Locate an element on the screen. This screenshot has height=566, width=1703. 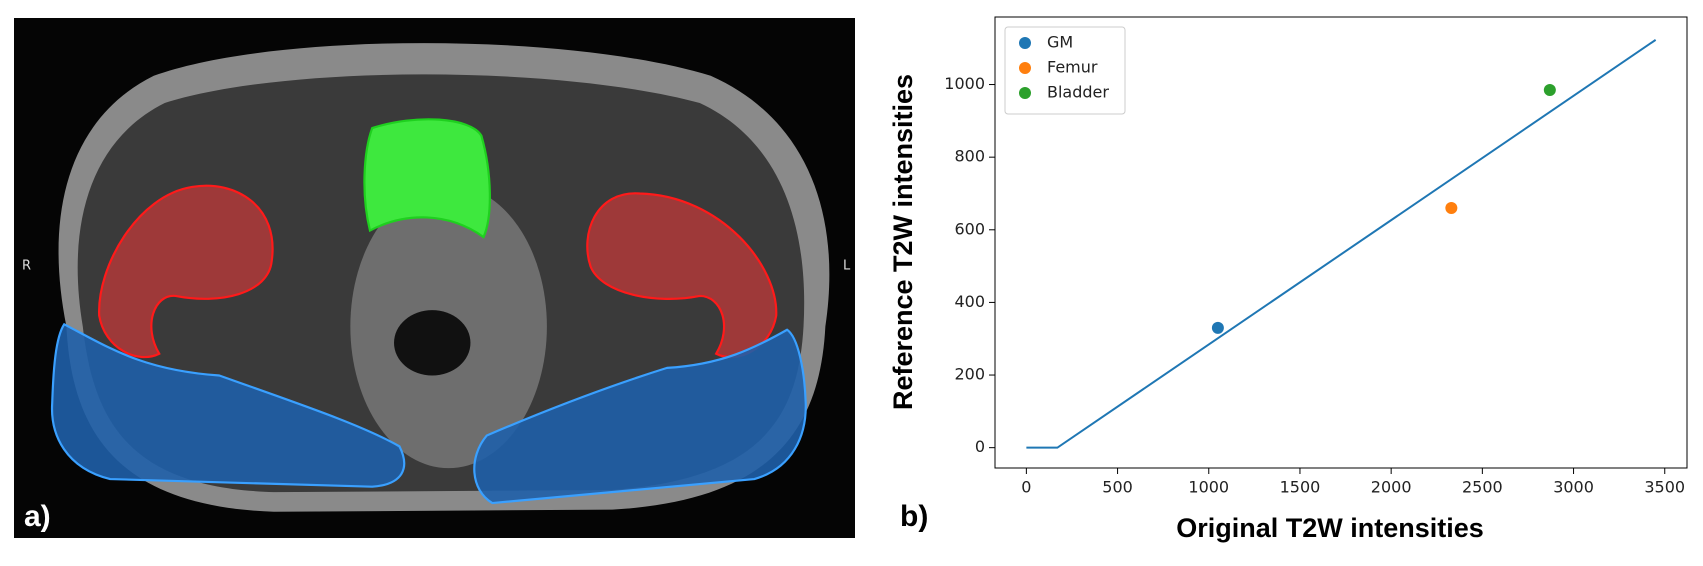
y-tick-label: 1000 is located at coordinates (964, 83).